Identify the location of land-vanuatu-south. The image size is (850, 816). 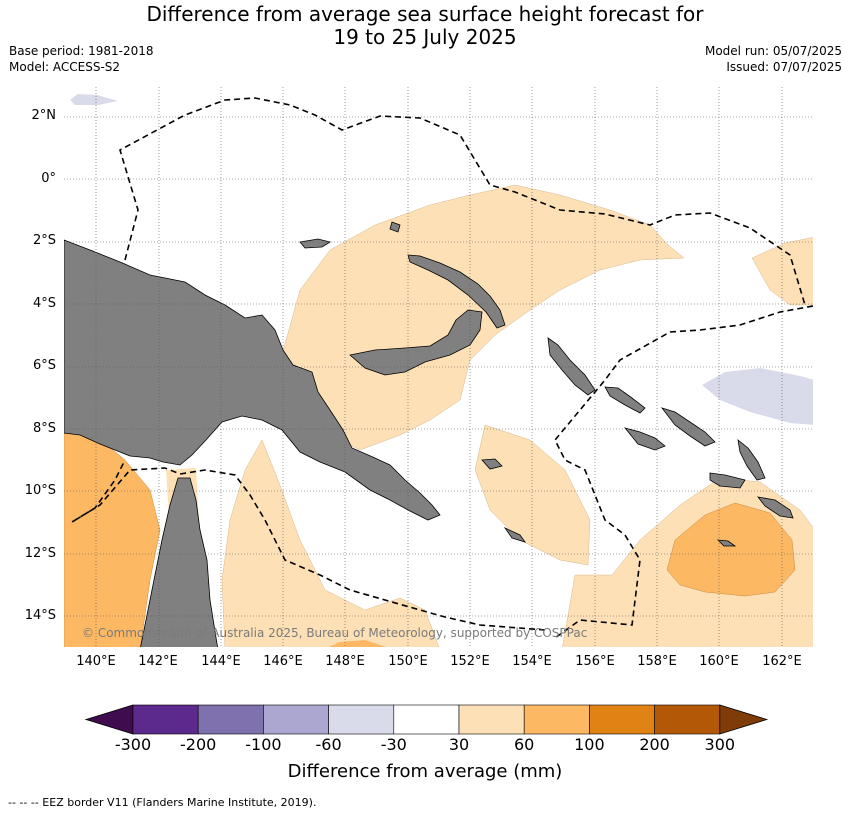
(775, 507).